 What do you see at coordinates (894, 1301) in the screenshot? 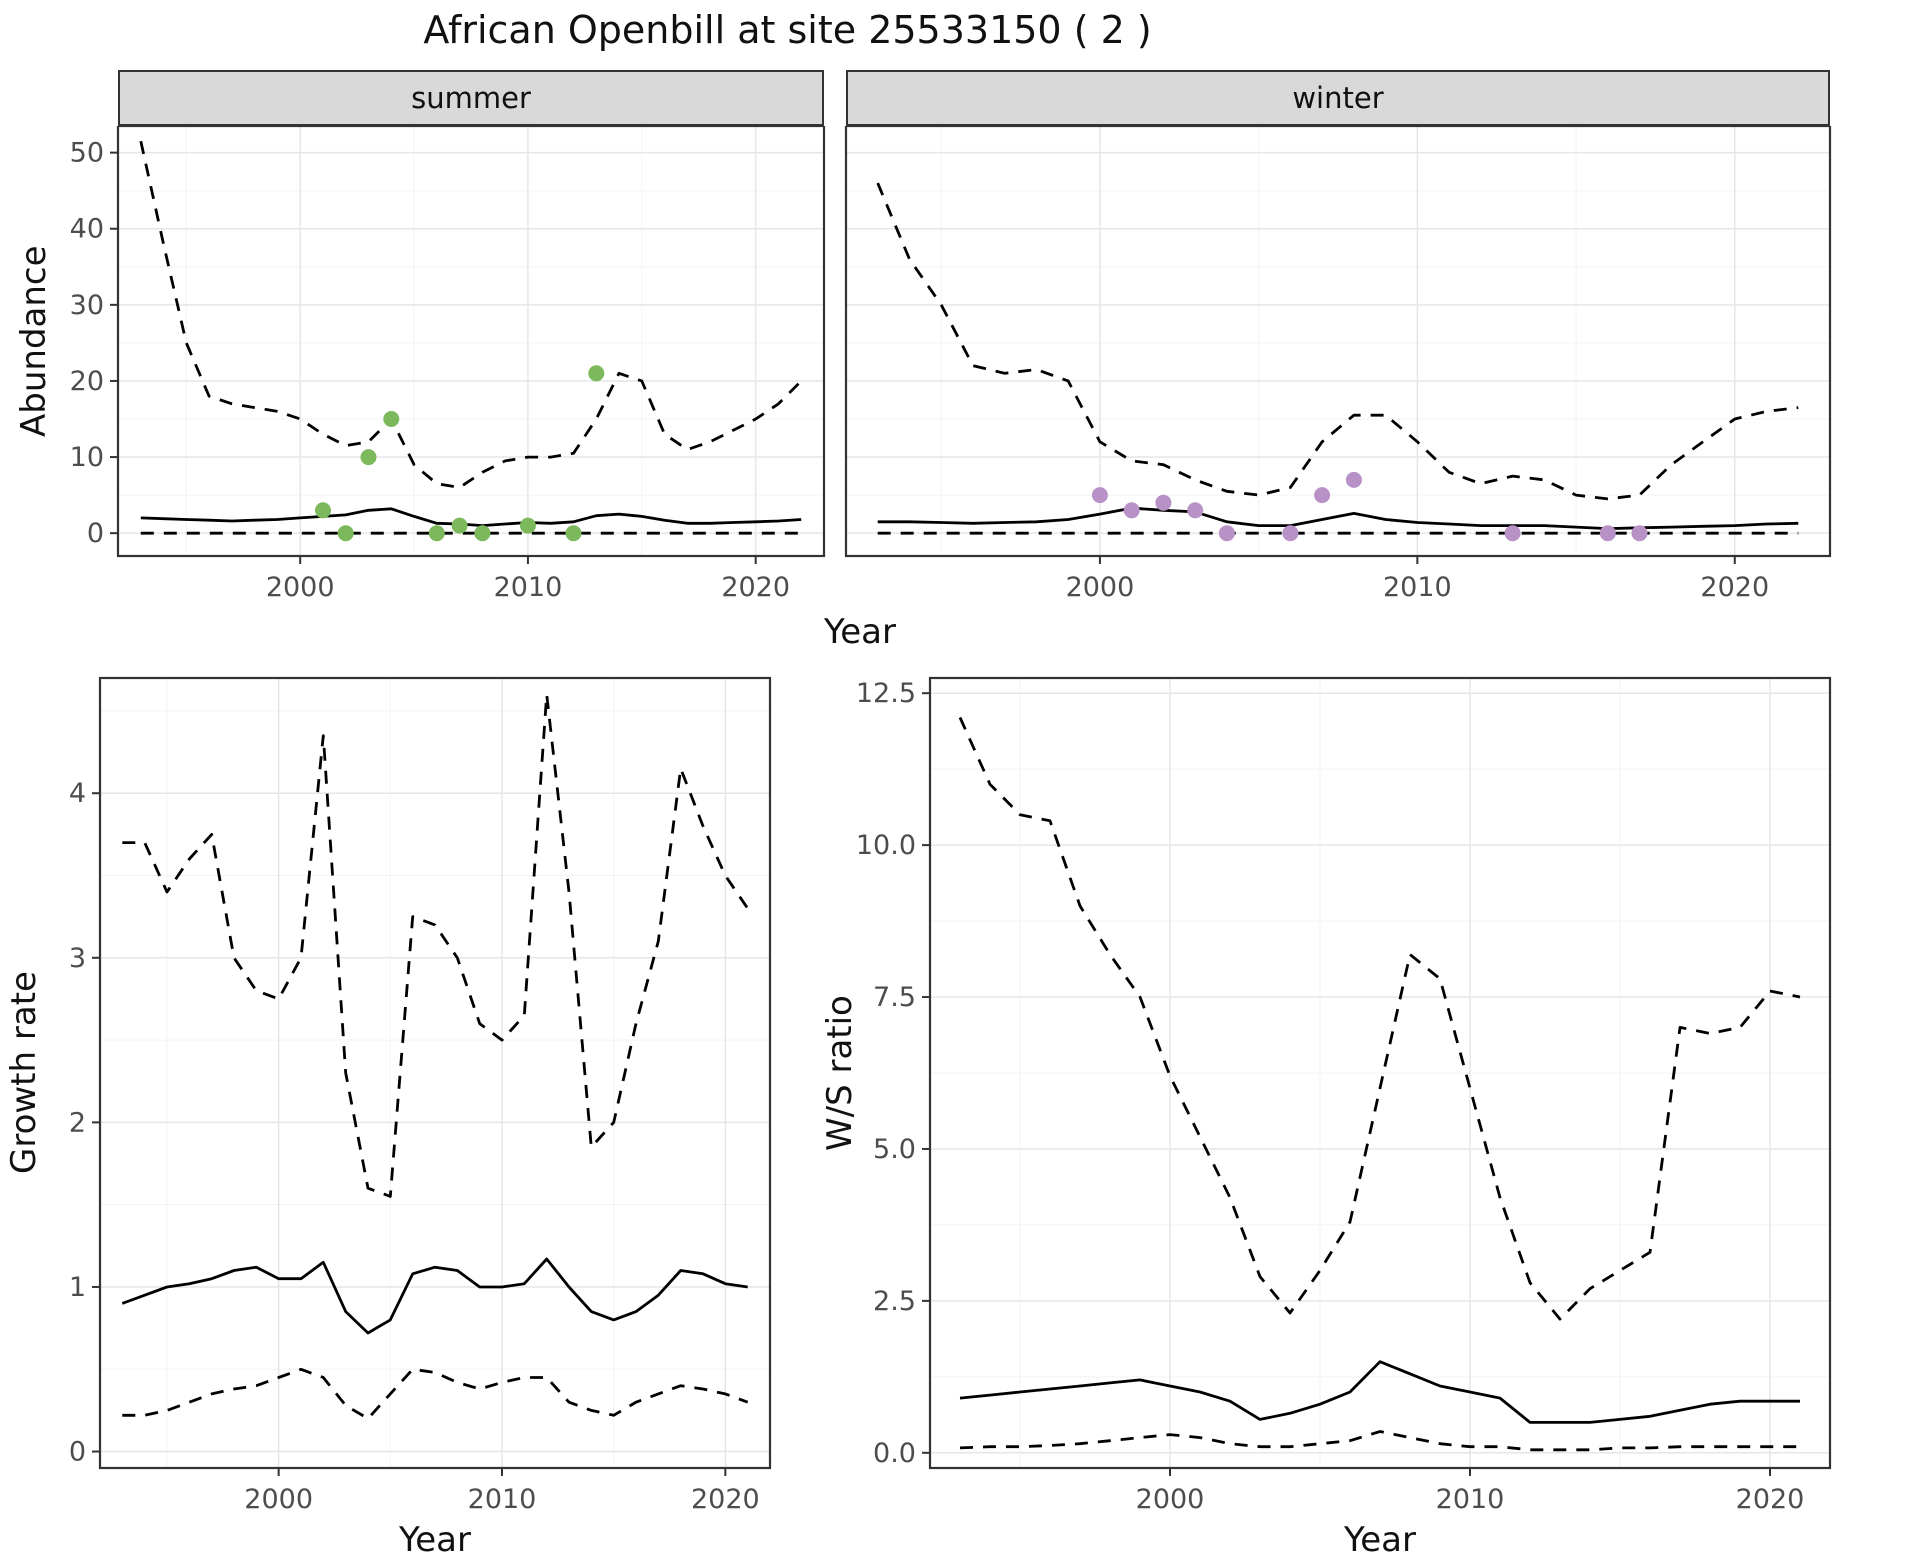
I see `y-tick-label: 2.5` at bounding box center [894, 1301].